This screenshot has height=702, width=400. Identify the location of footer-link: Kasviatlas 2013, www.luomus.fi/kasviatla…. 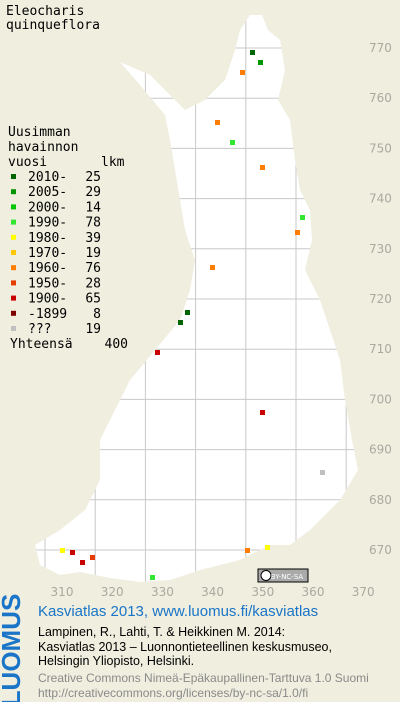
(178, 611).